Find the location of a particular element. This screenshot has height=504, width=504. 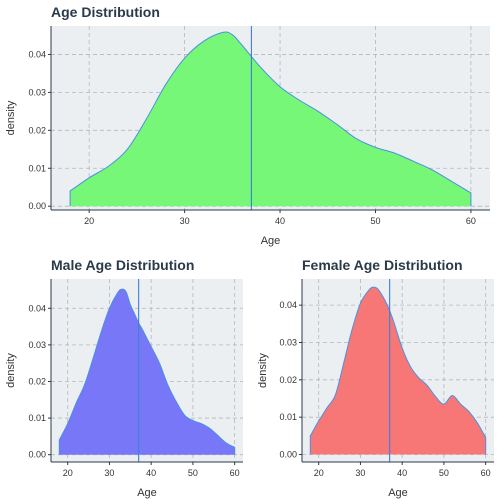

chart-title: Female Age Distribution is located at coordinates (382, 265).